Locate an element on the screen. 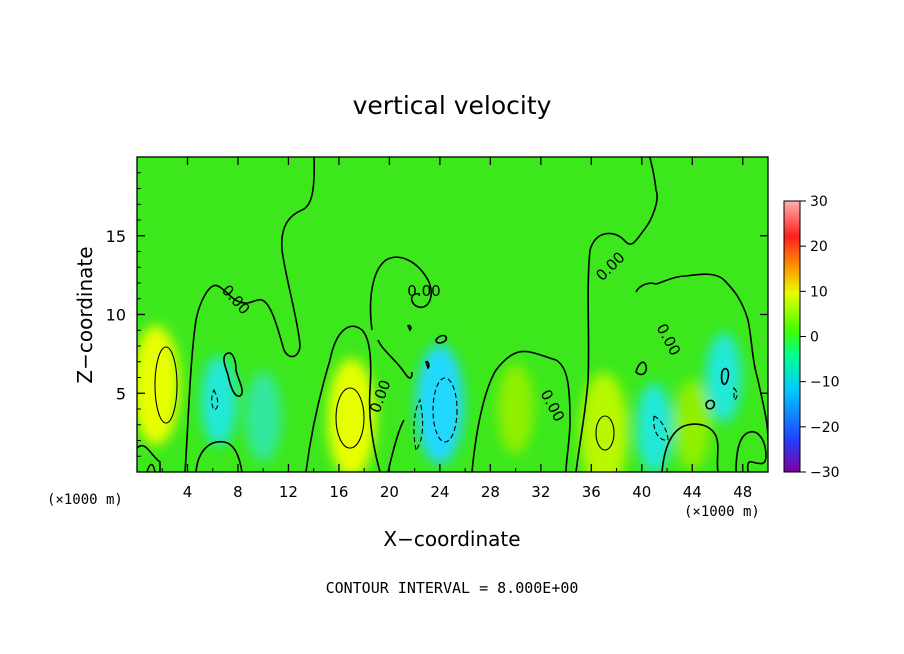 This screenshot has width=904, height=654. colorbar-tick-label: 20 is located at coordinates (819, 247).